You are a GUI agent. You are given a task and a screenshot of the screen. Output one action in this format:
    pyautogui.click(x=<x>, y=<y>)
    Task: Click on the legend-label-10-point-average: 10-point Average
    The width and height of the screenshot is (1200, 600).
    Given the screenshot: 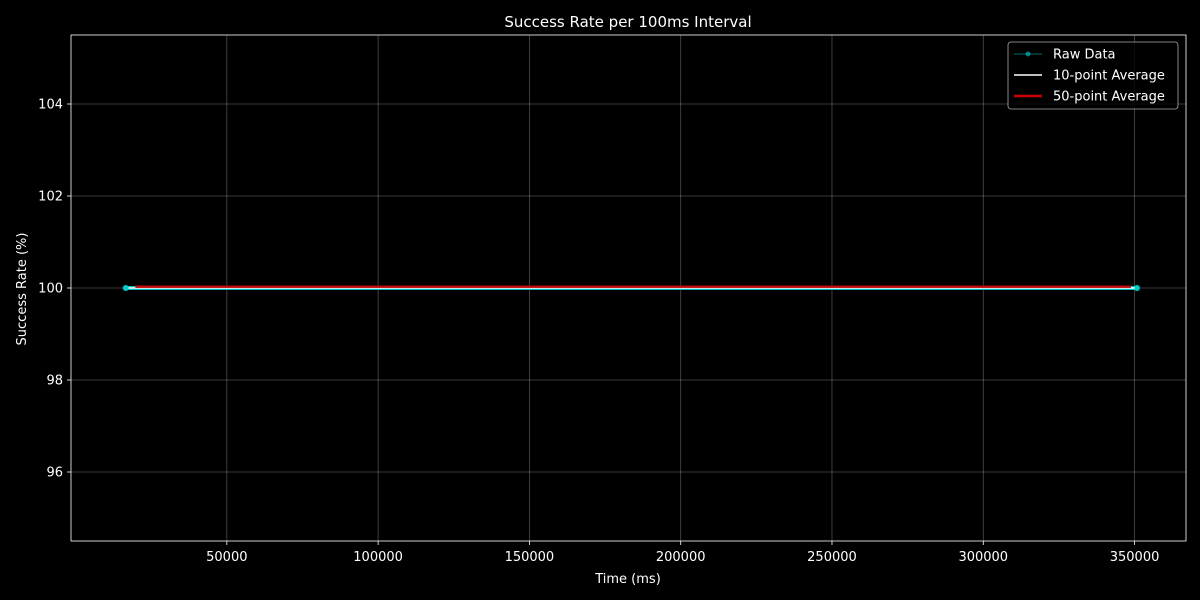 What is the action you would take?
    pyautogui.click(x=1109, y=76)
    